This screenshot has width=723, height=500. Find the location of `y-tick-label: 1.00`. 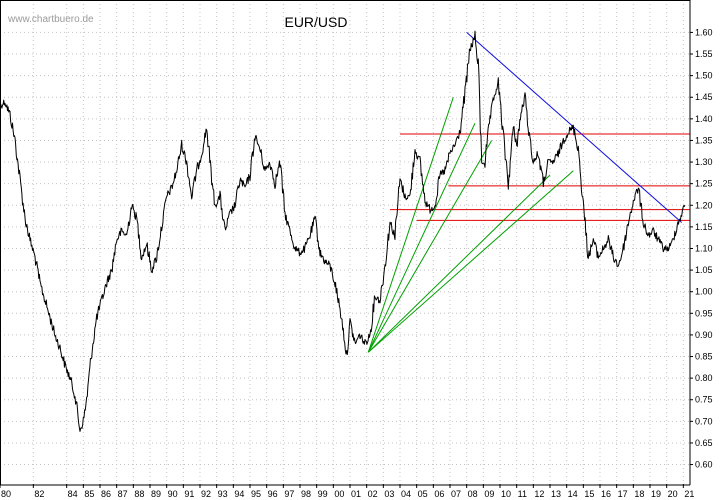

y-tick-label: 1.00 is located at coordinates (704, 292).